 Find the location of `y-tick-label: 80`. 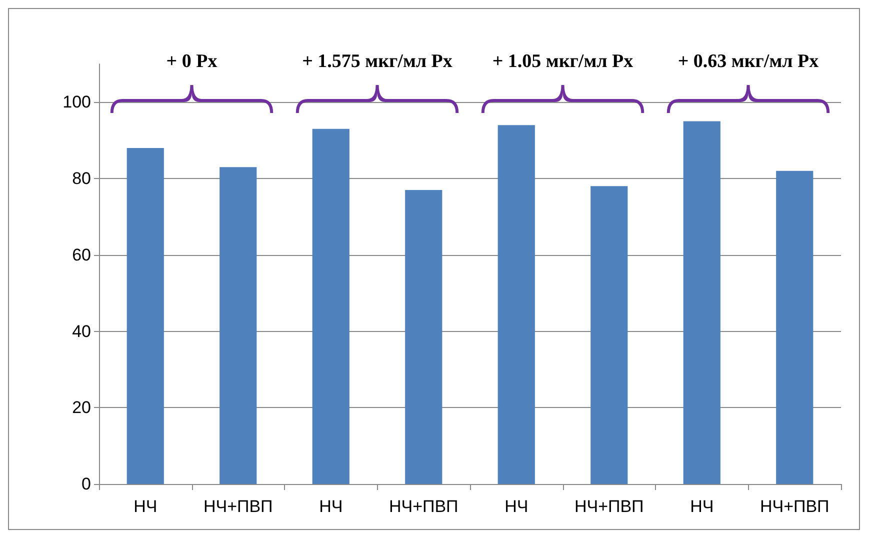

y-tick-label: 80 is located at coordinates (81, 178).